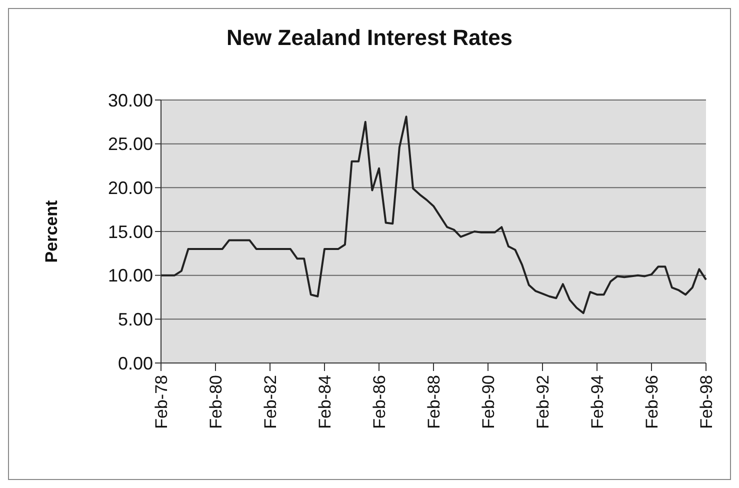 This screenshot has width=739, height=488. I want to click on y-tick-label: 5.00, so click(135, 320).